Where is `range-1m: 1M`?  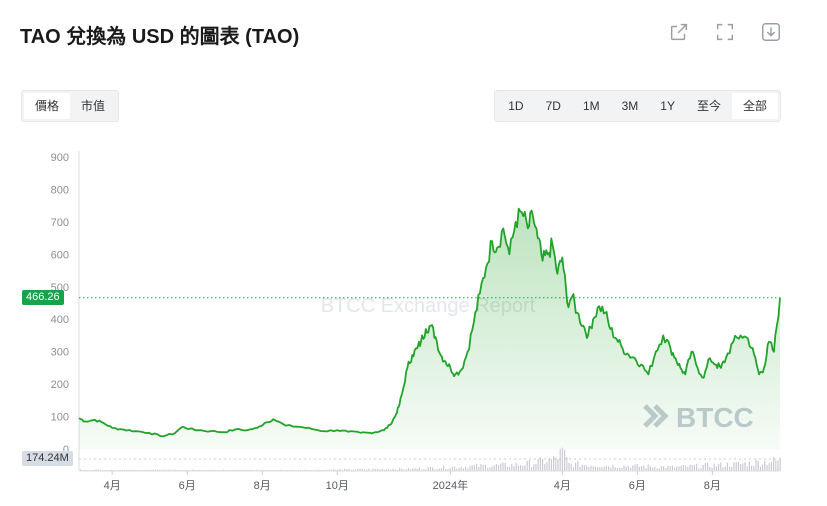 range-1m: 1M is located at coordinates (591, 106).